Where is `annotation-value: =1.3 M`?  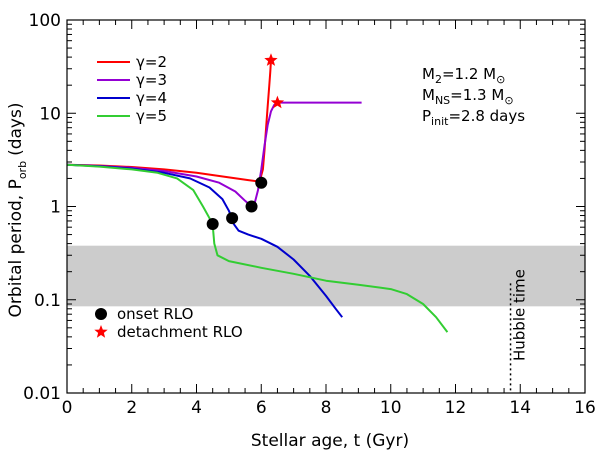 annotation-value: =1.3 M is located at coordinates (477, 95).